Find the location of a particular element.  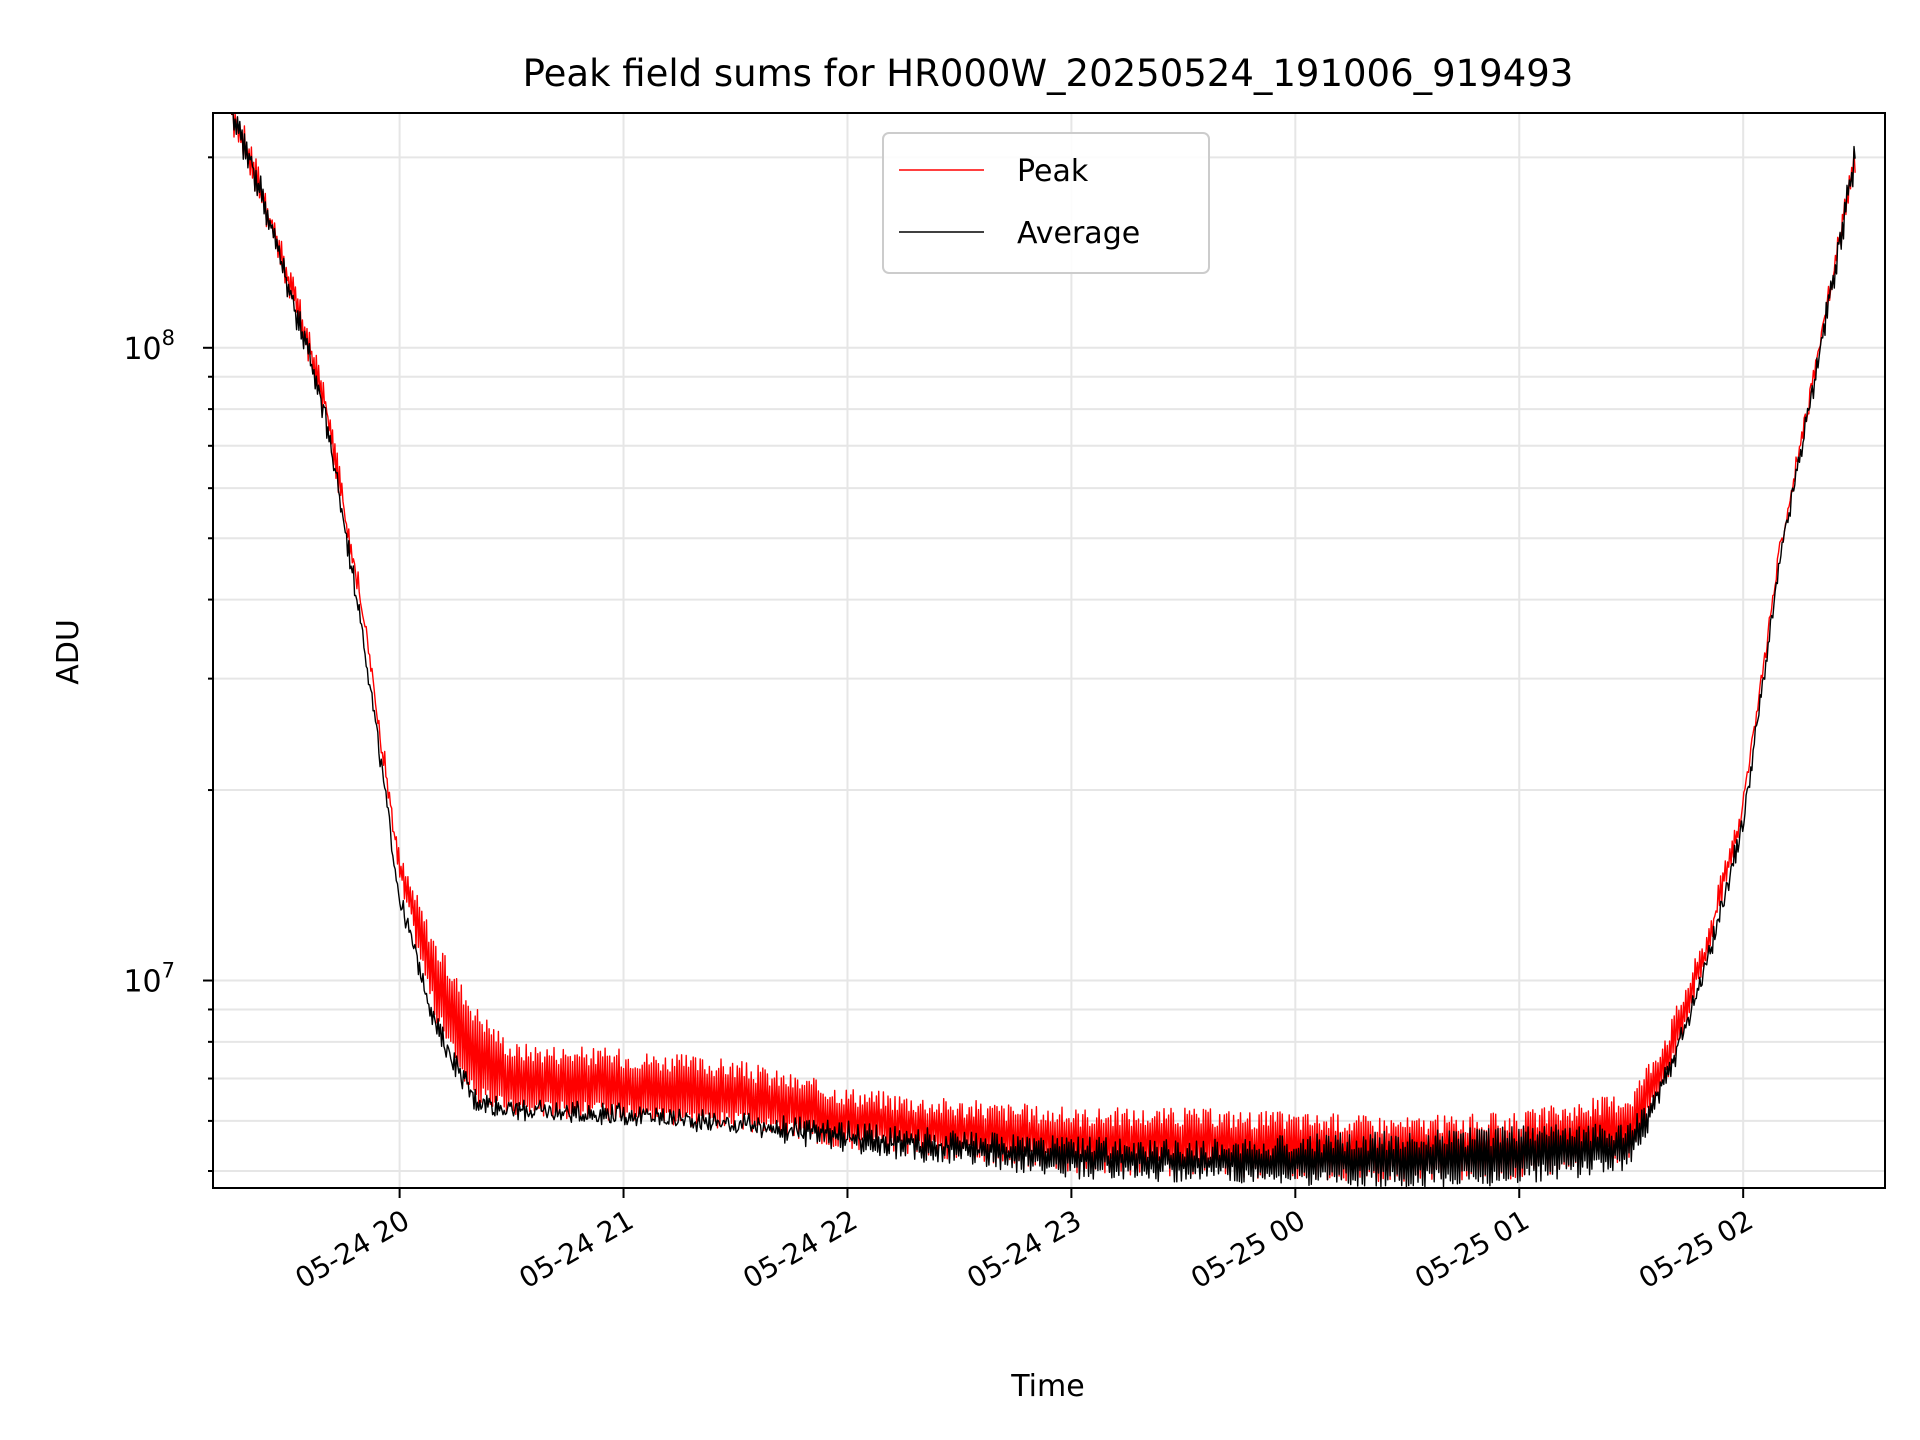

x-axis-label: Time is located at coordinates (1047, 1386).